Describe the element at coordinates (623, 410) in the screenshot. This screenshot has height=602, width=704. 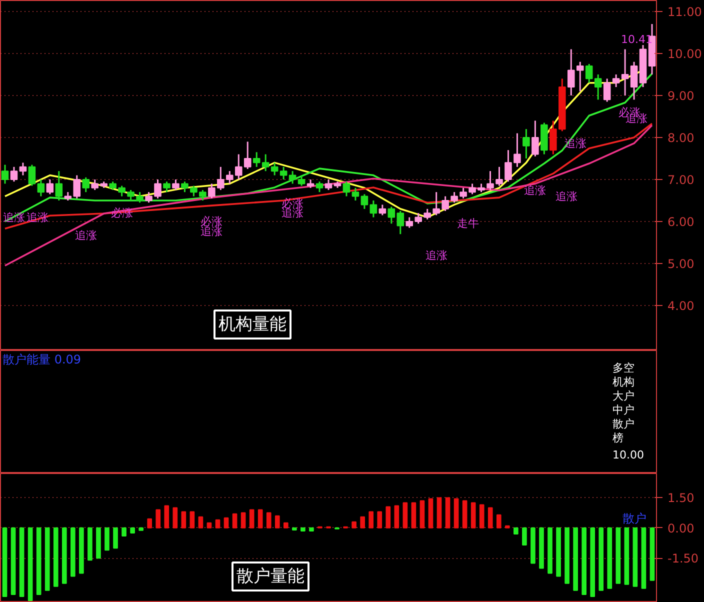
I see `text: 中户` at that location.